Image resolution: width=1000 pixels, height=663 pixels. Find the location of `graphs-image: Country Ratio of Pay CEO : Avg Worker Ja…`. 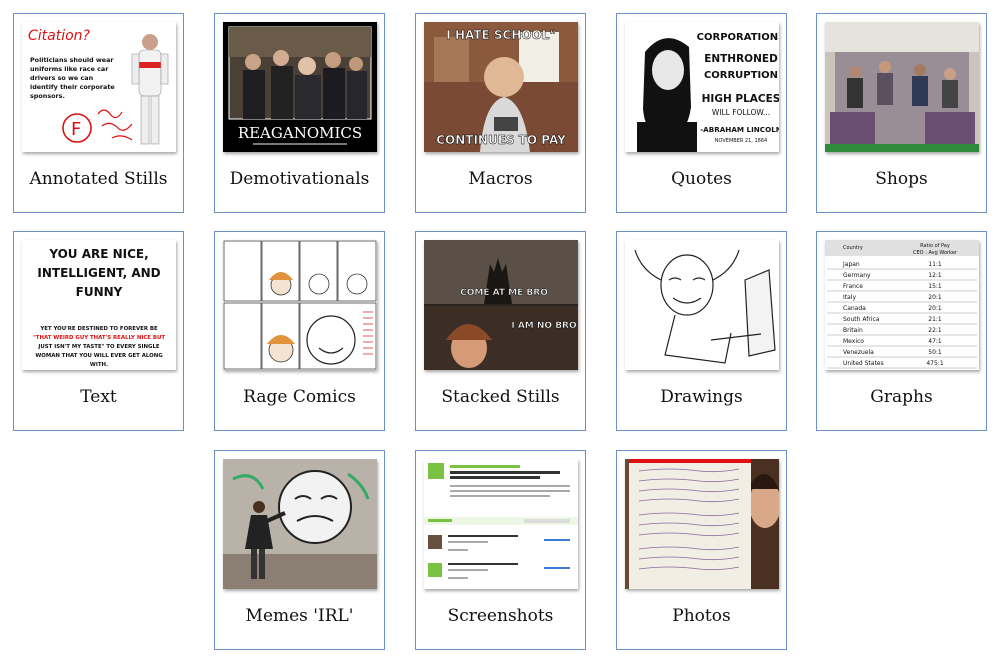

graphs-image: Country Ratio of Pay CEO : Avg Worker Ja… is located at coordinates (902, 305).